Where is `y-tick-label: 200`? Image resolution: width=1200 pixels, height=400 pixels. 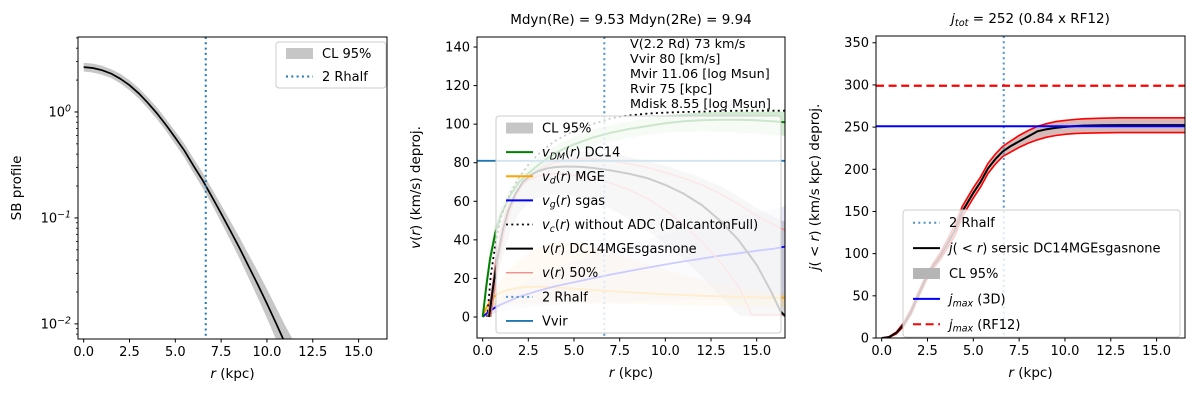
y-tick-label: 200 is located at coordinates (856, 170).